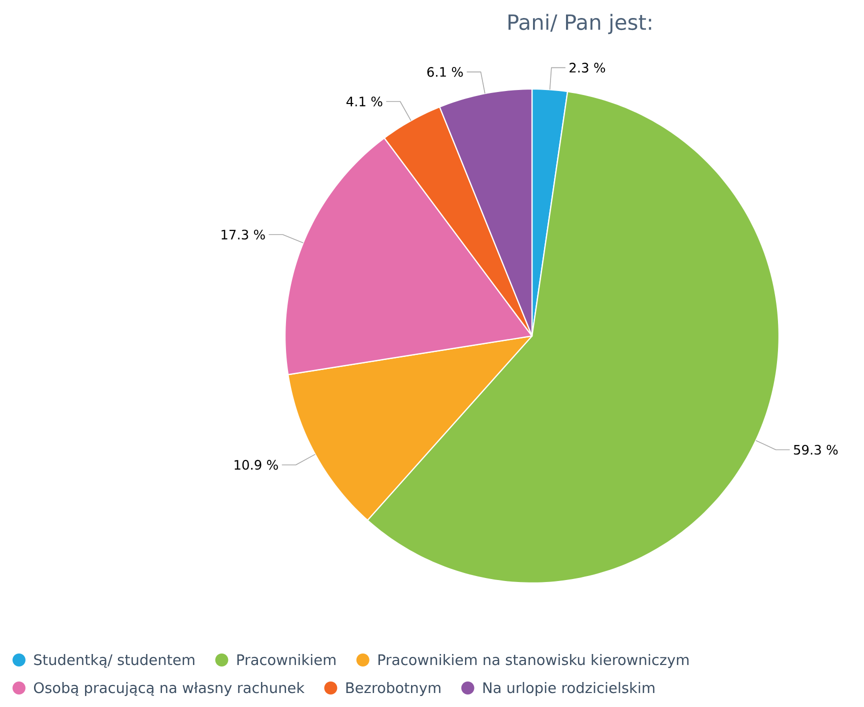 The height and width of the screenshot is (707, 864). What do you see at coordinates (256, 465) in the screenshot?
I see `data-label: 10.9 %` at bounding box center [256, 465].